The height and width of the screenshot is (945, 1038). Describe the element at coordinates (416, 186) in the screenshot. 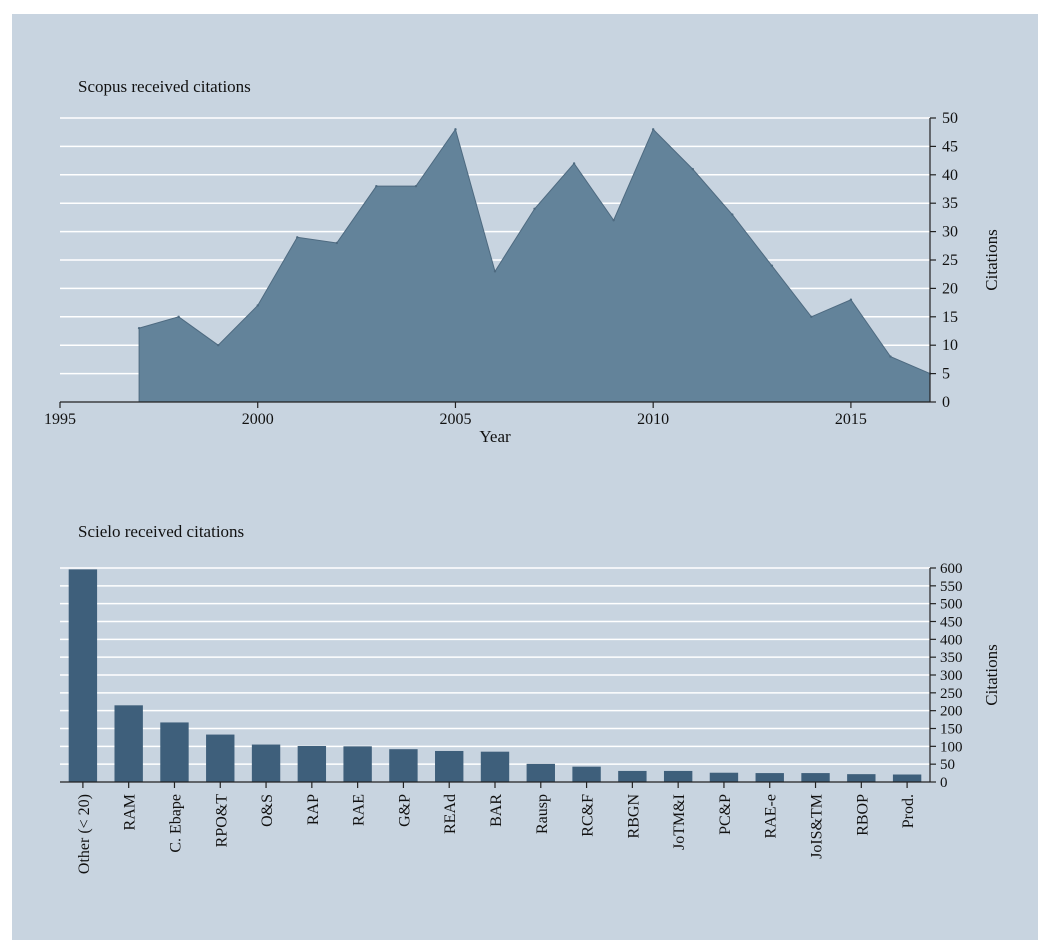

I see `area-point-2004` at that location.